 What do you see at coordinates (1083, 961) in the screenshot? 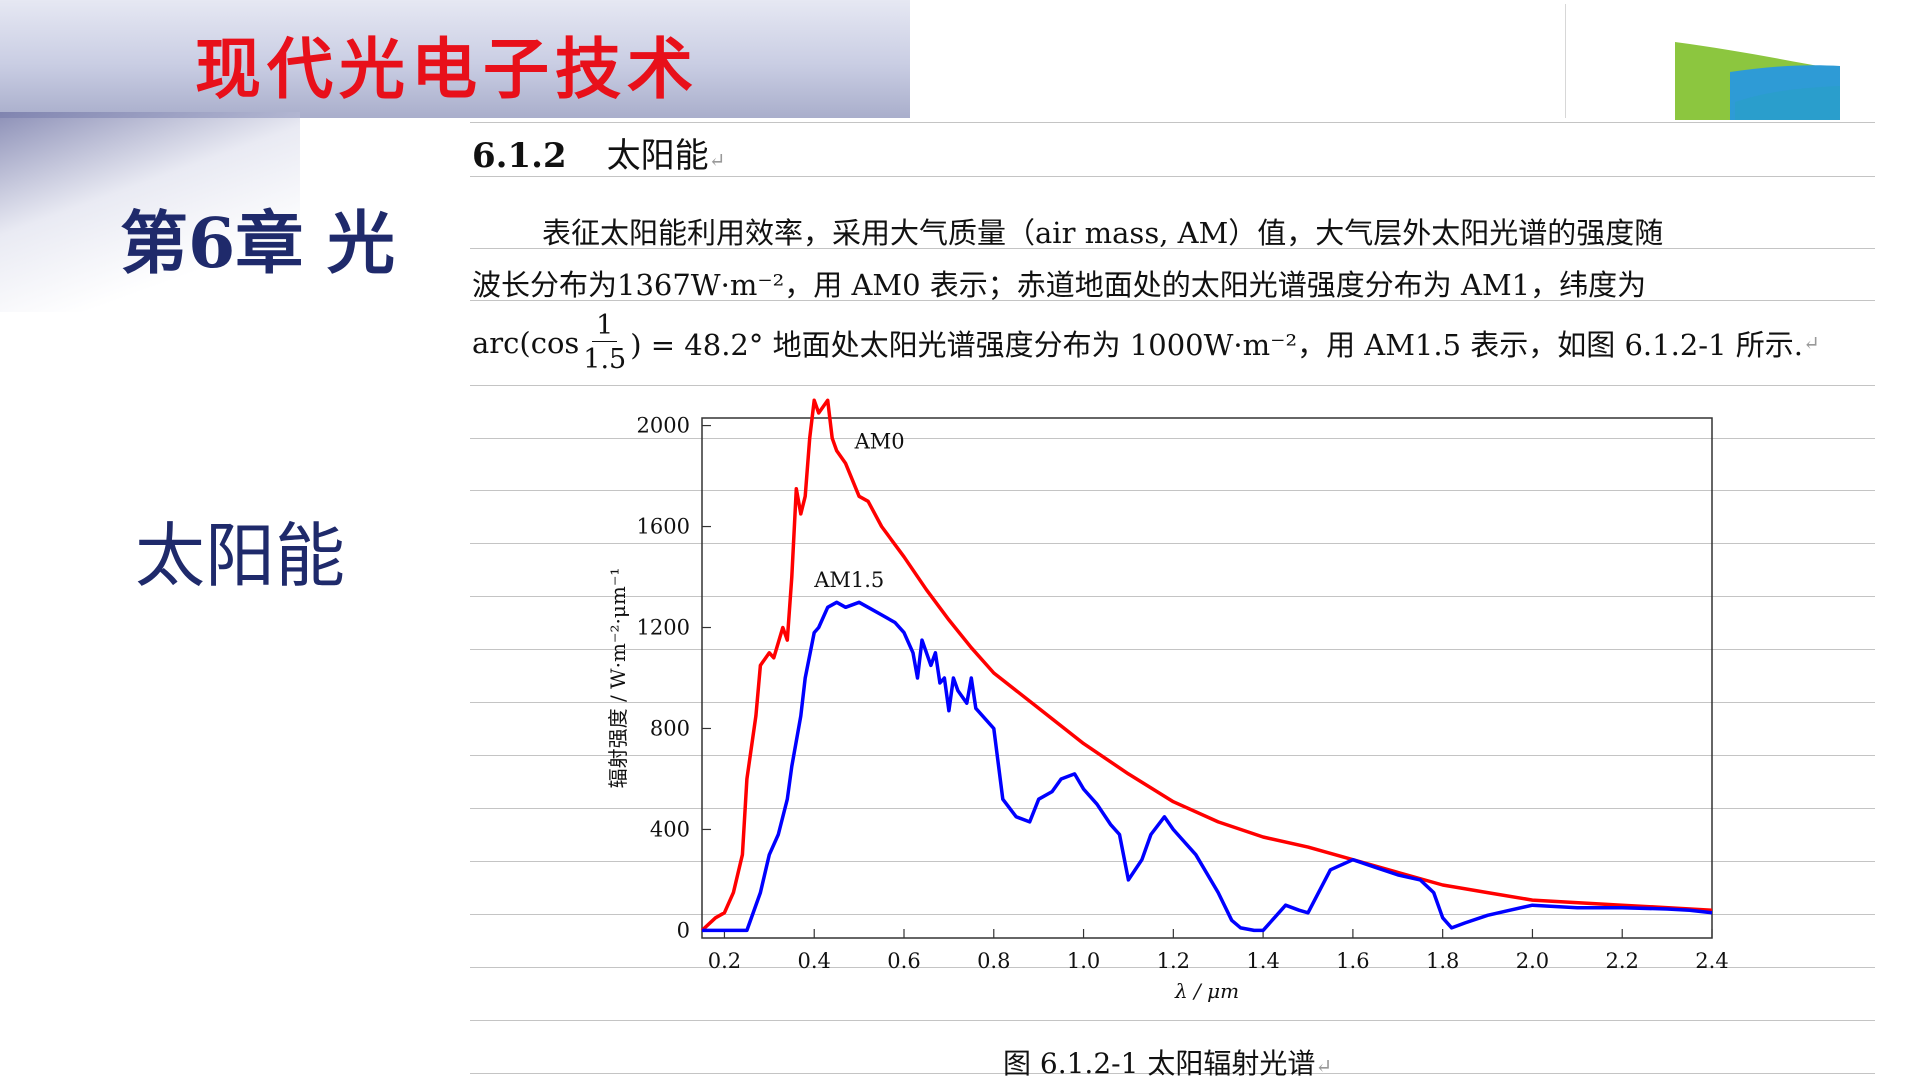
I see `x-tick-label: 1.0` at bounding box center [1083, 961].